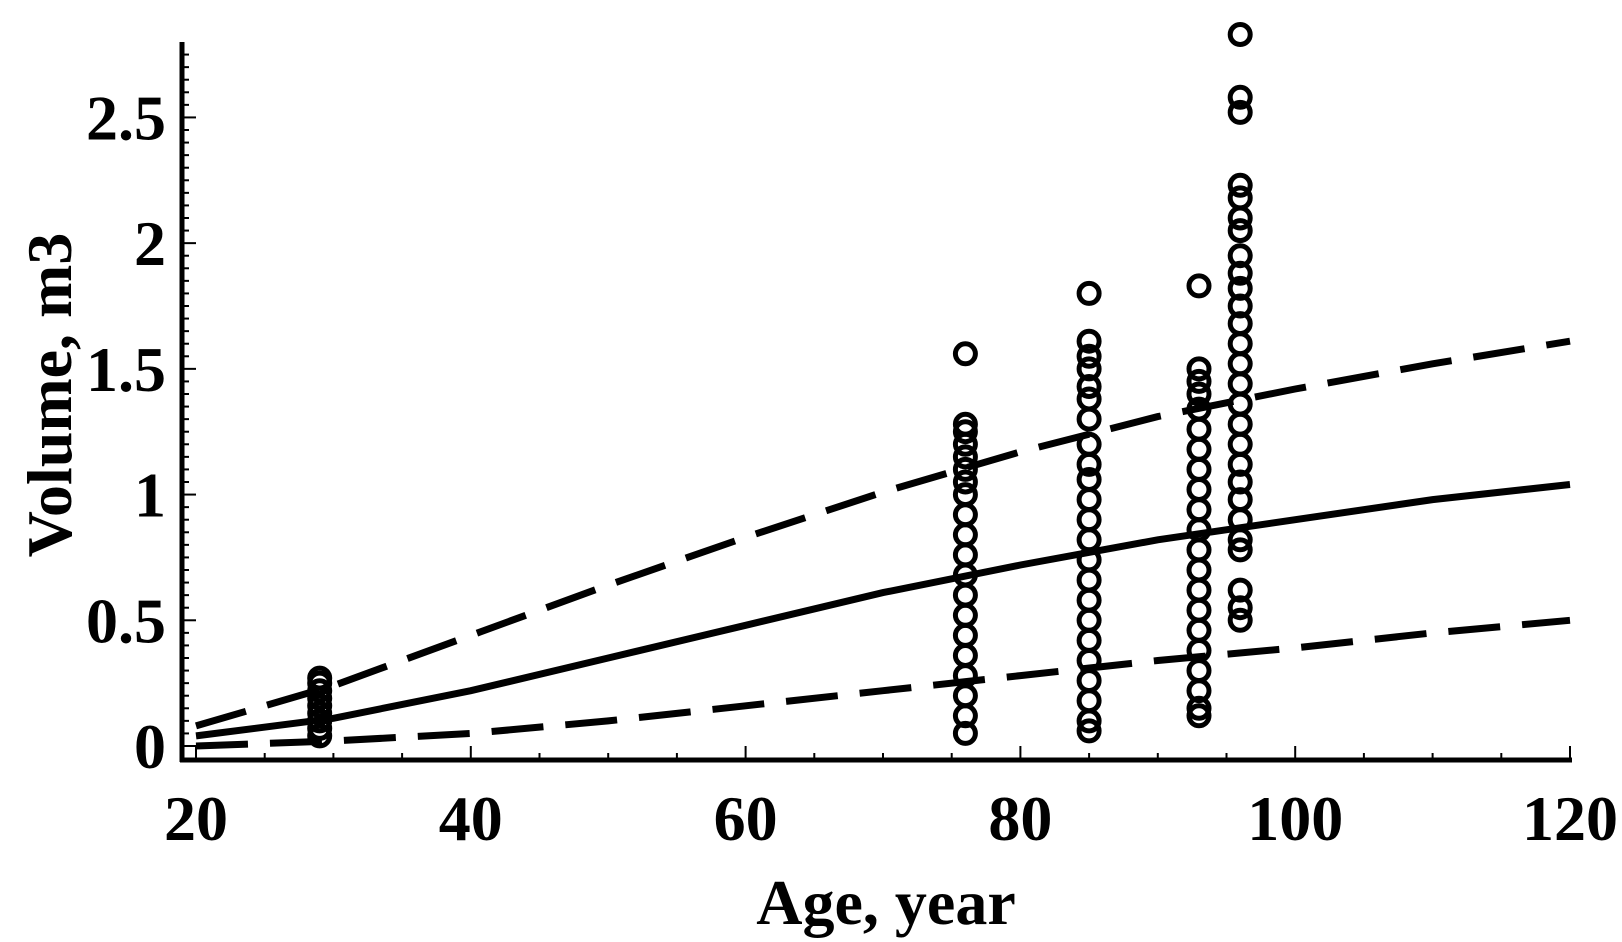  I want to click on y-tick-label: 1.5, so click(126, 369).